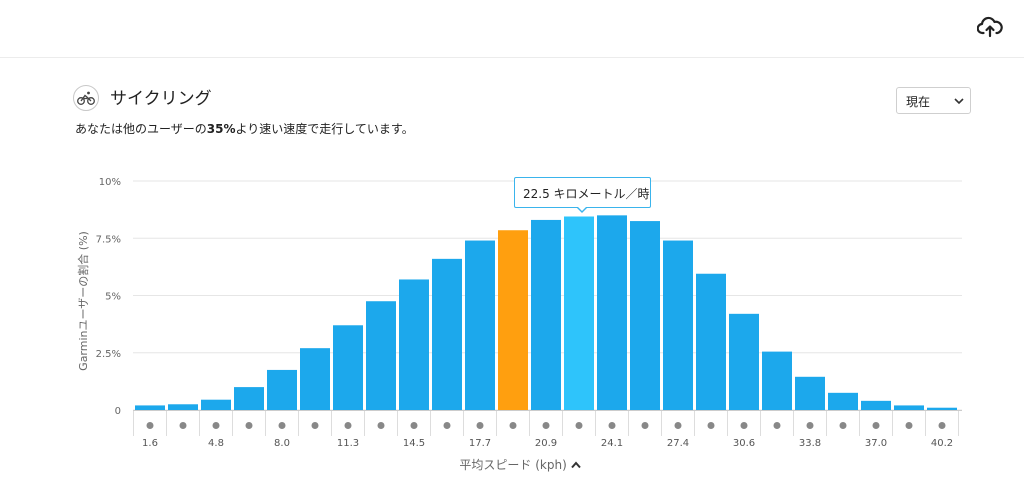 The image size is (1024, 482). I want to click on cloud-upload-icon, so click(990, 27).